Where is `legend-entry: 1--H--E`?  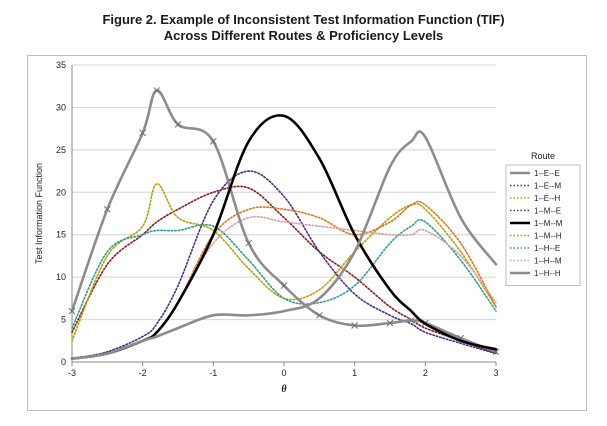
legend-entry: 1--H--E is located at coordinates (547, 248).